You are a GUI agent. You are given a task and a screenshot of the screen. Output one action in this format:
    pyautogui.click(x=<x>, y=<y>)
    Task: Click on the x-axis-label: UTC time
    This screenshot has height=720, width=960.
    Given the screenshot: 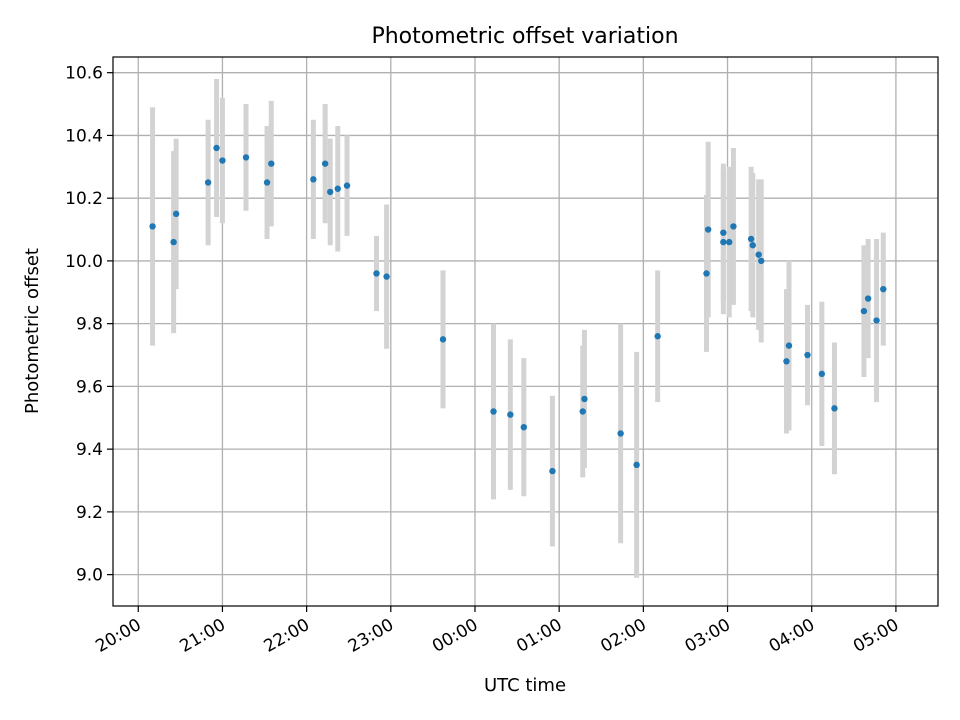 What is the action you would take?
    pyautogui.click(x=525, y=685)
    